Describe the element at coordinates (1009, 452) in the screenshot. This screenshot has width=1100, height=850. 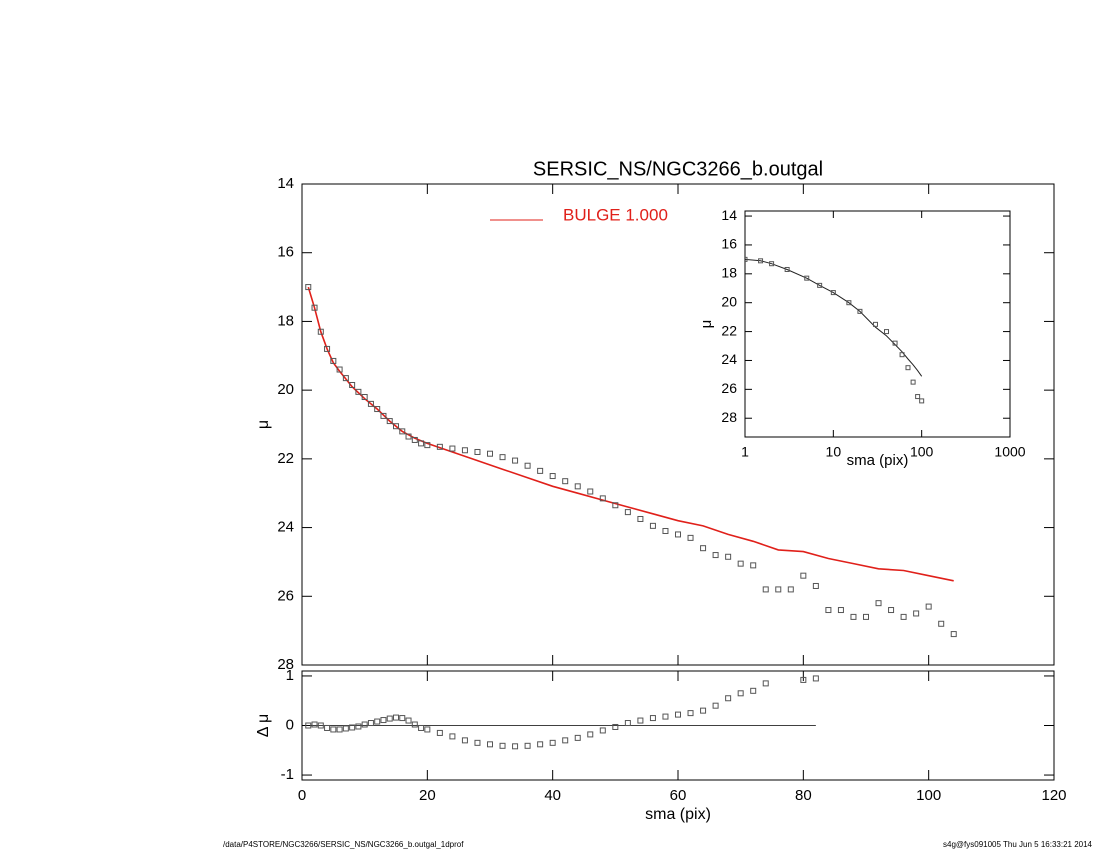
I see `x-tick-label: 1000` at that location.